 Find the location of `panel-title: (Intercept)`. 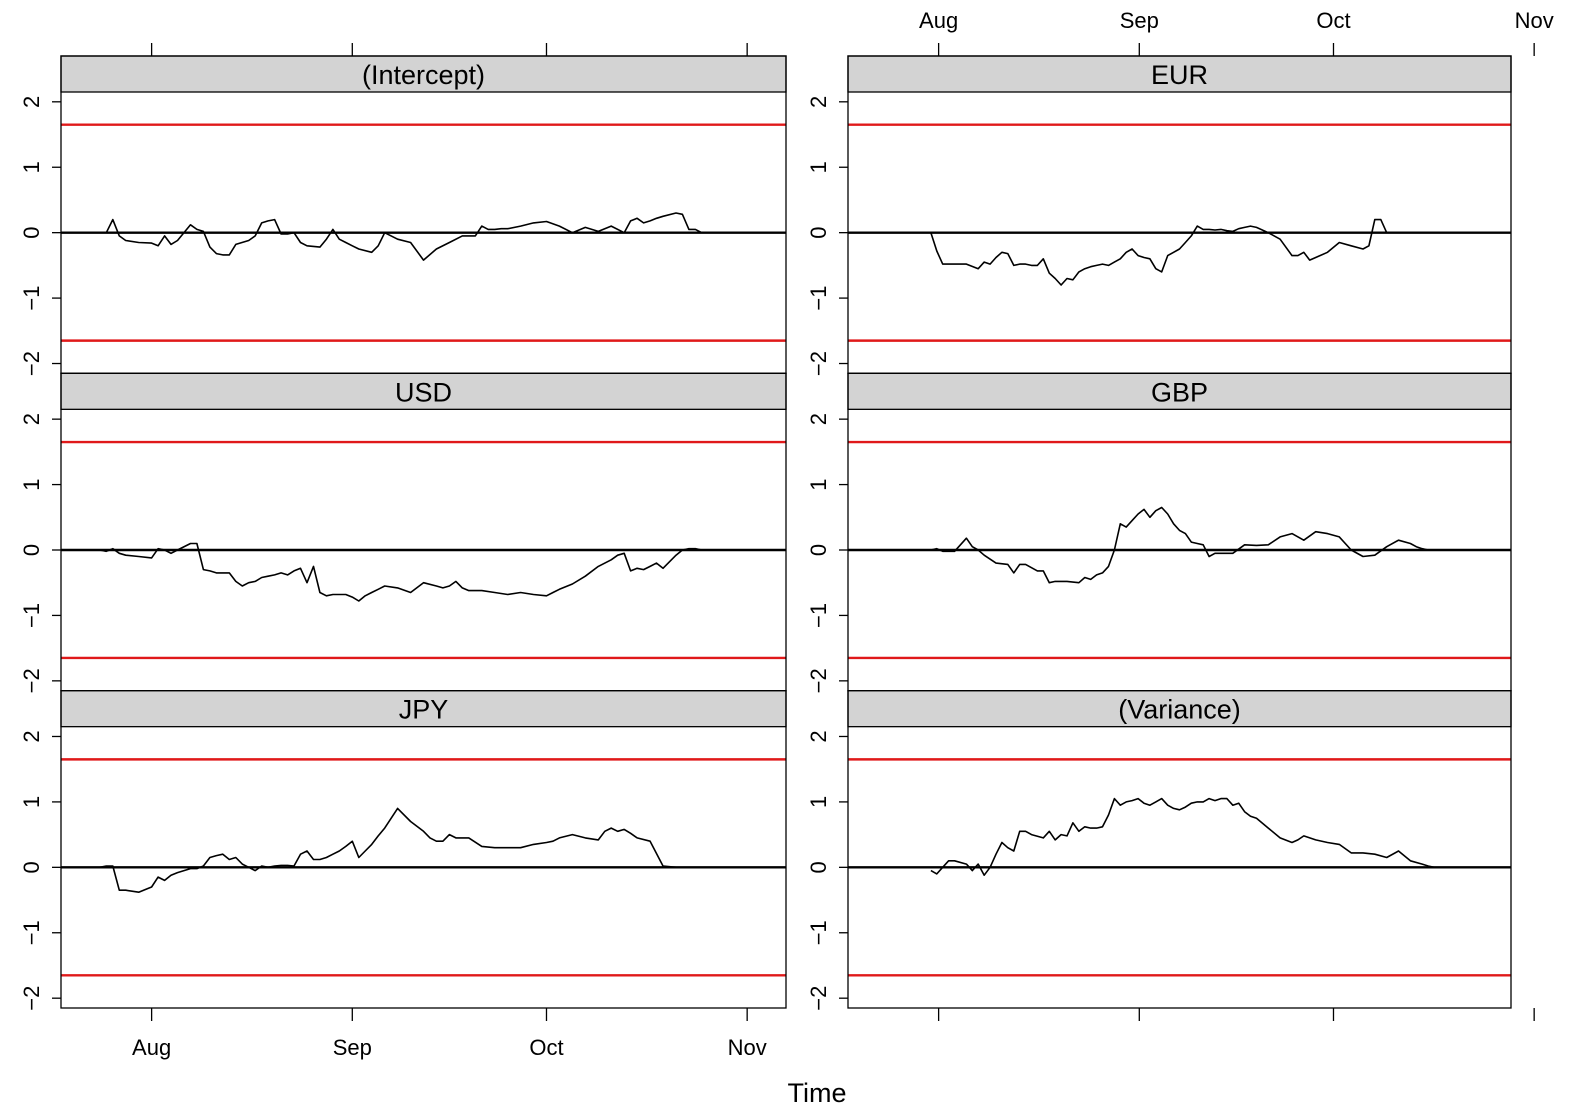

panel-title: (Intercept) is located at coordinates (423, 75).